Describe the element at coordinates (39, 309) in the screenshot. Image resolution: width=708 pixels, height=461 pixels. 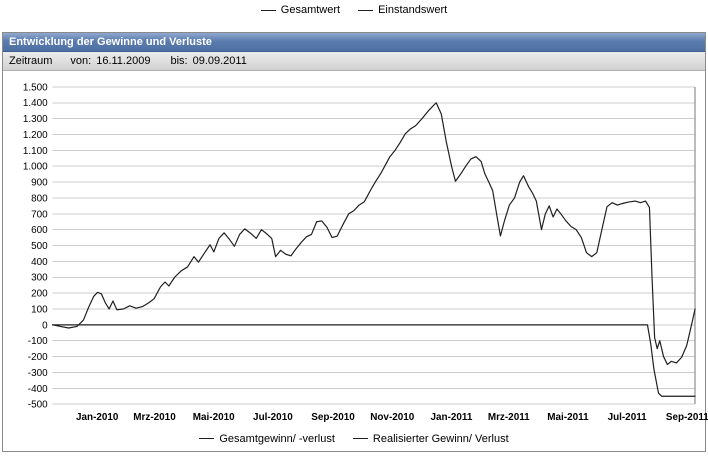
I see `y-axis-tick-label: 100` at that location.